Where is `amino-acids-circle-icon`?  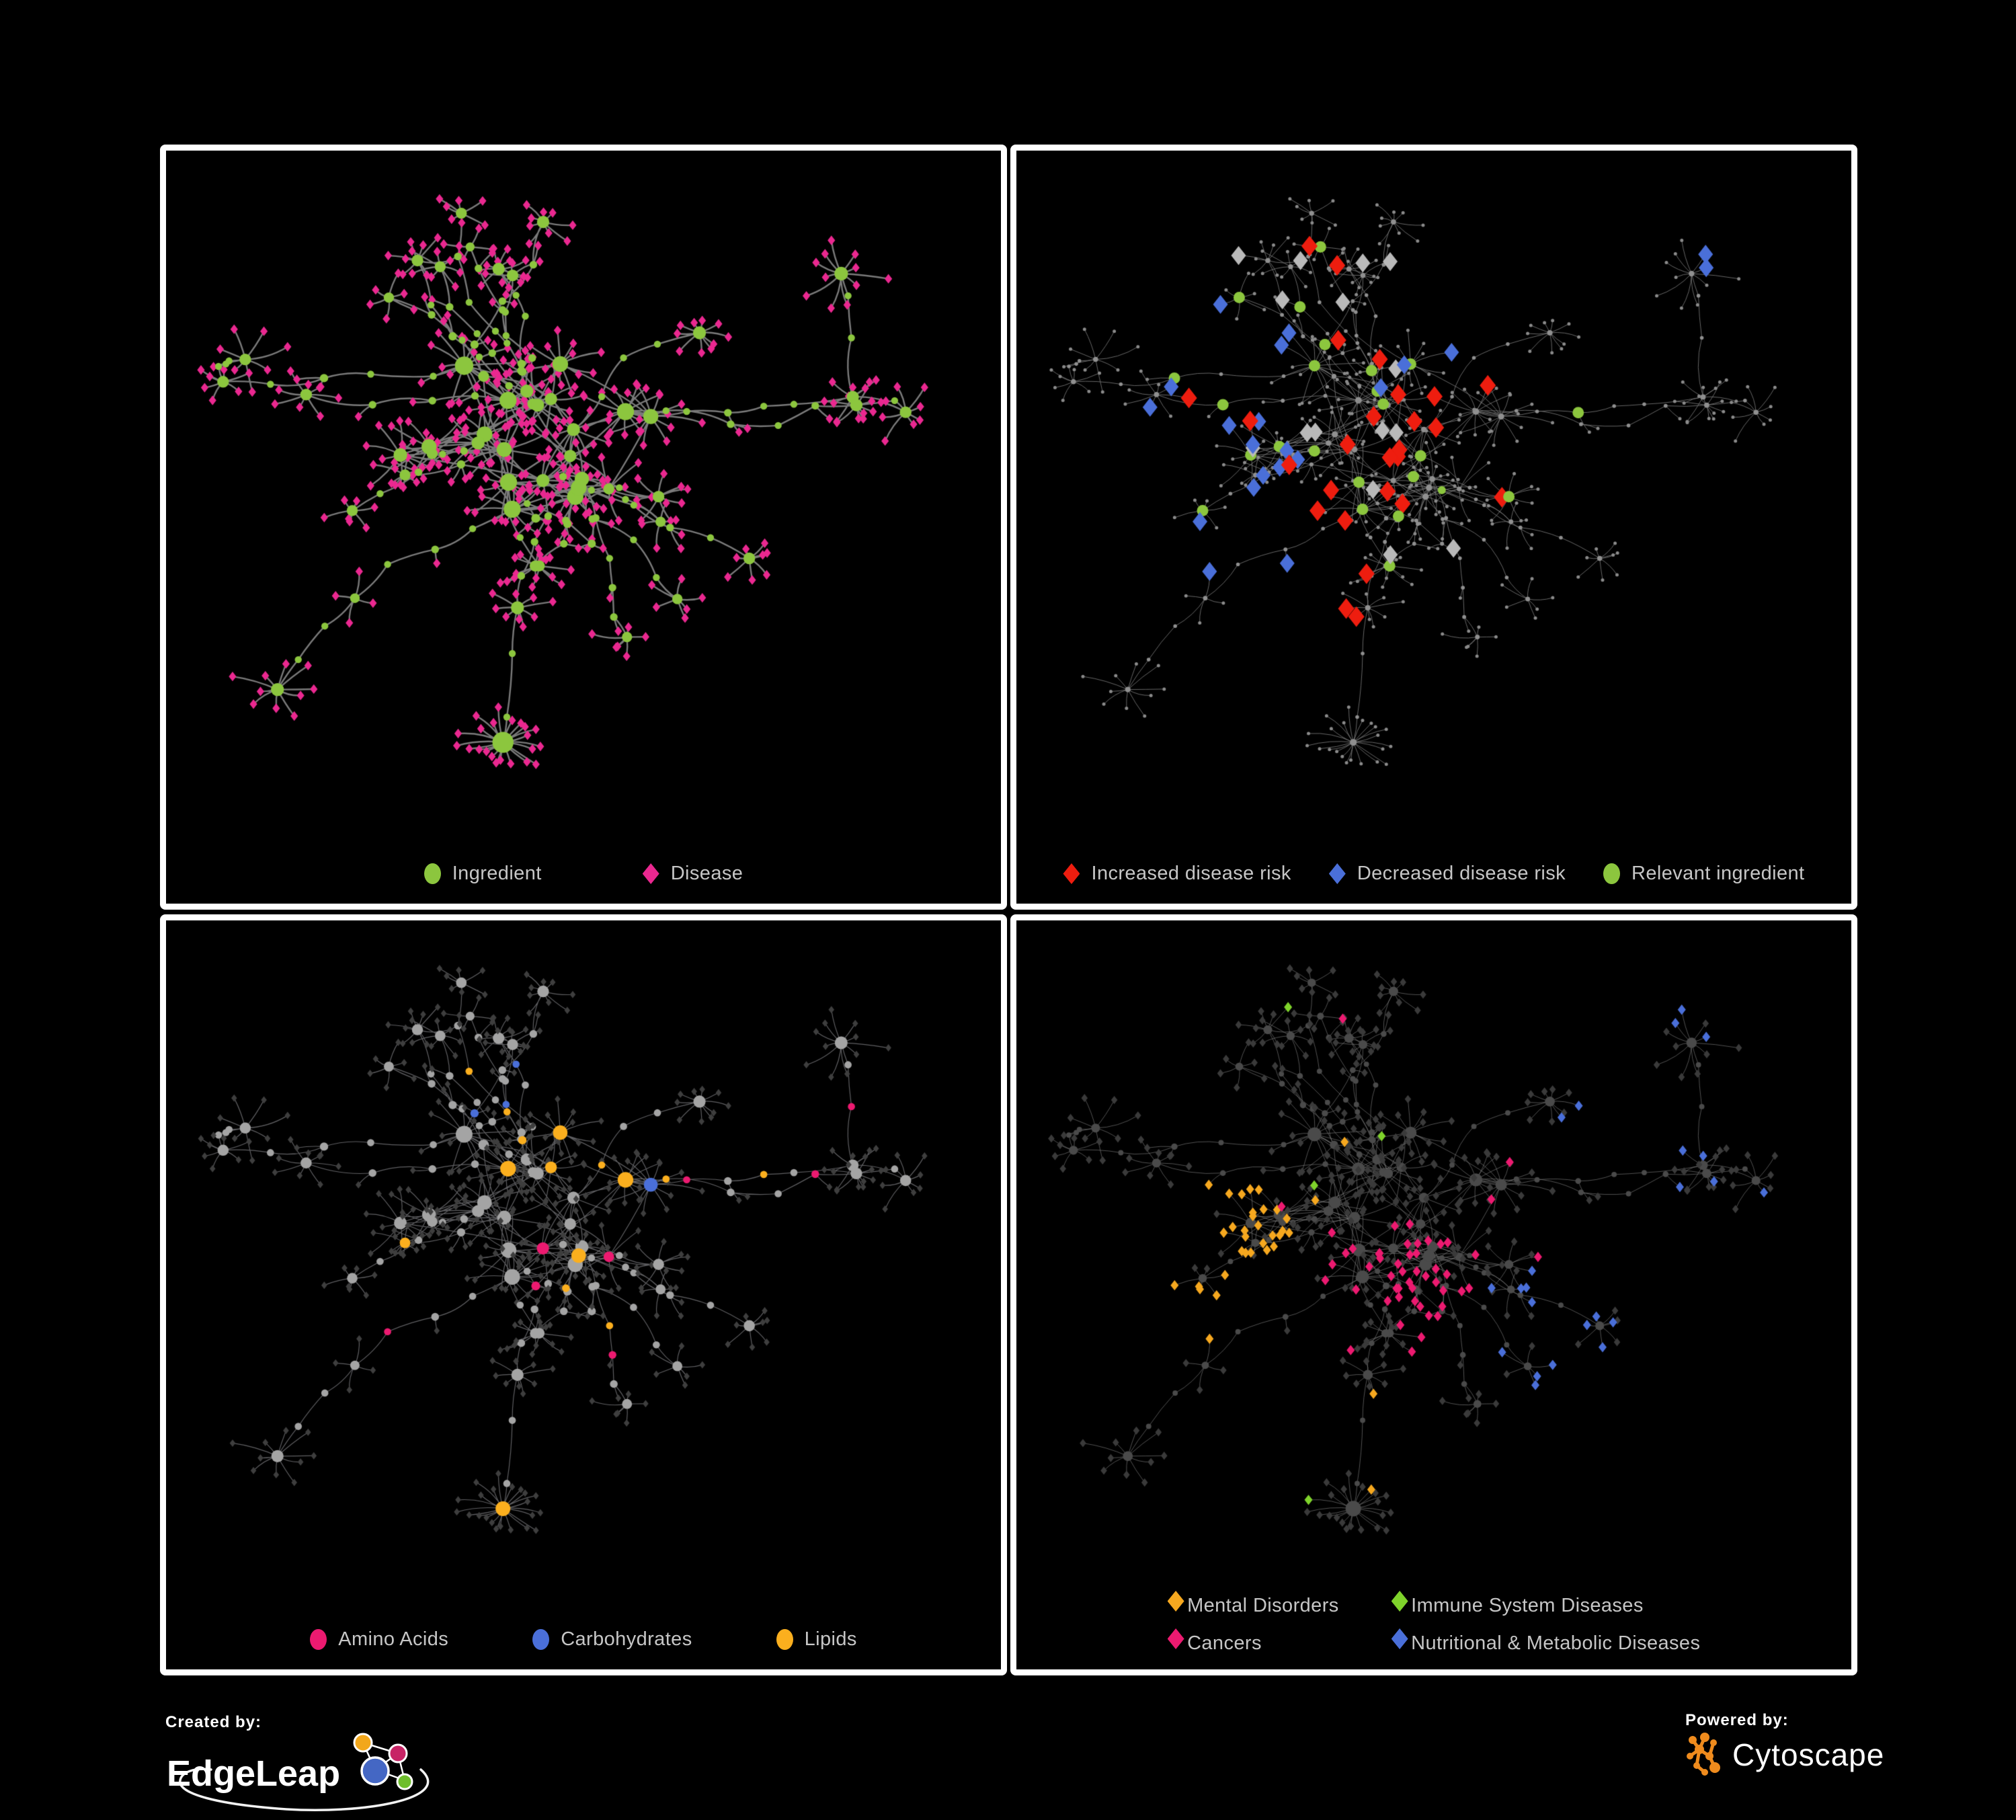
amino-acids-circle-icon is located at coordinates (318, 1639).